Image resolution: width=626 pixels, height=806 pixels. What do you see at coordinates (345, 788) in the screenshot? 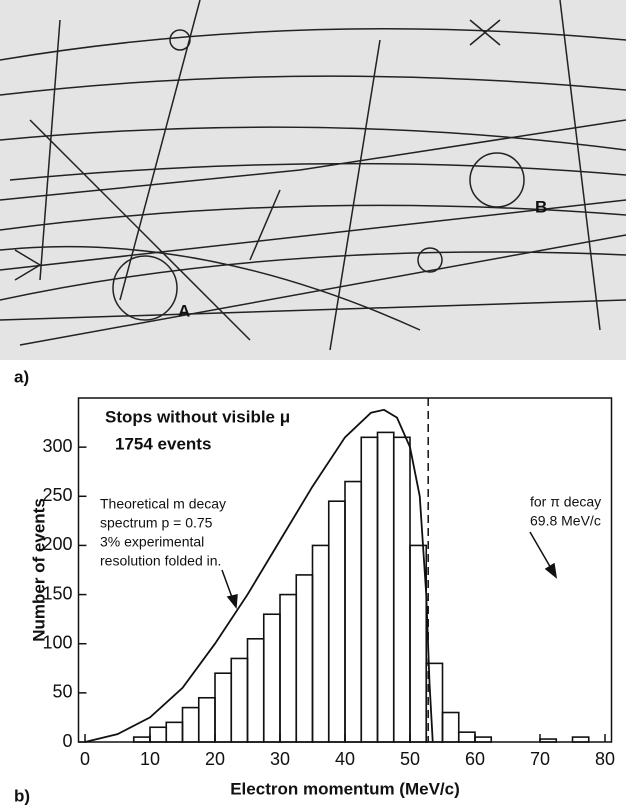
I see `x-axis-label: Electron momentum (MeV/c)` at bounding box center [345, 788].